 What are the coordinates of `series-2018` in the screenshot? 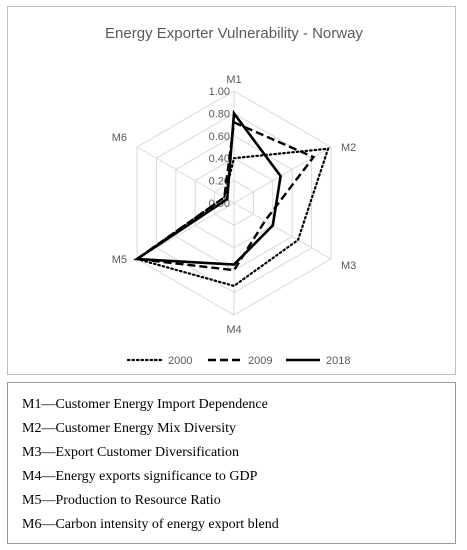 It's located at (207, 187).